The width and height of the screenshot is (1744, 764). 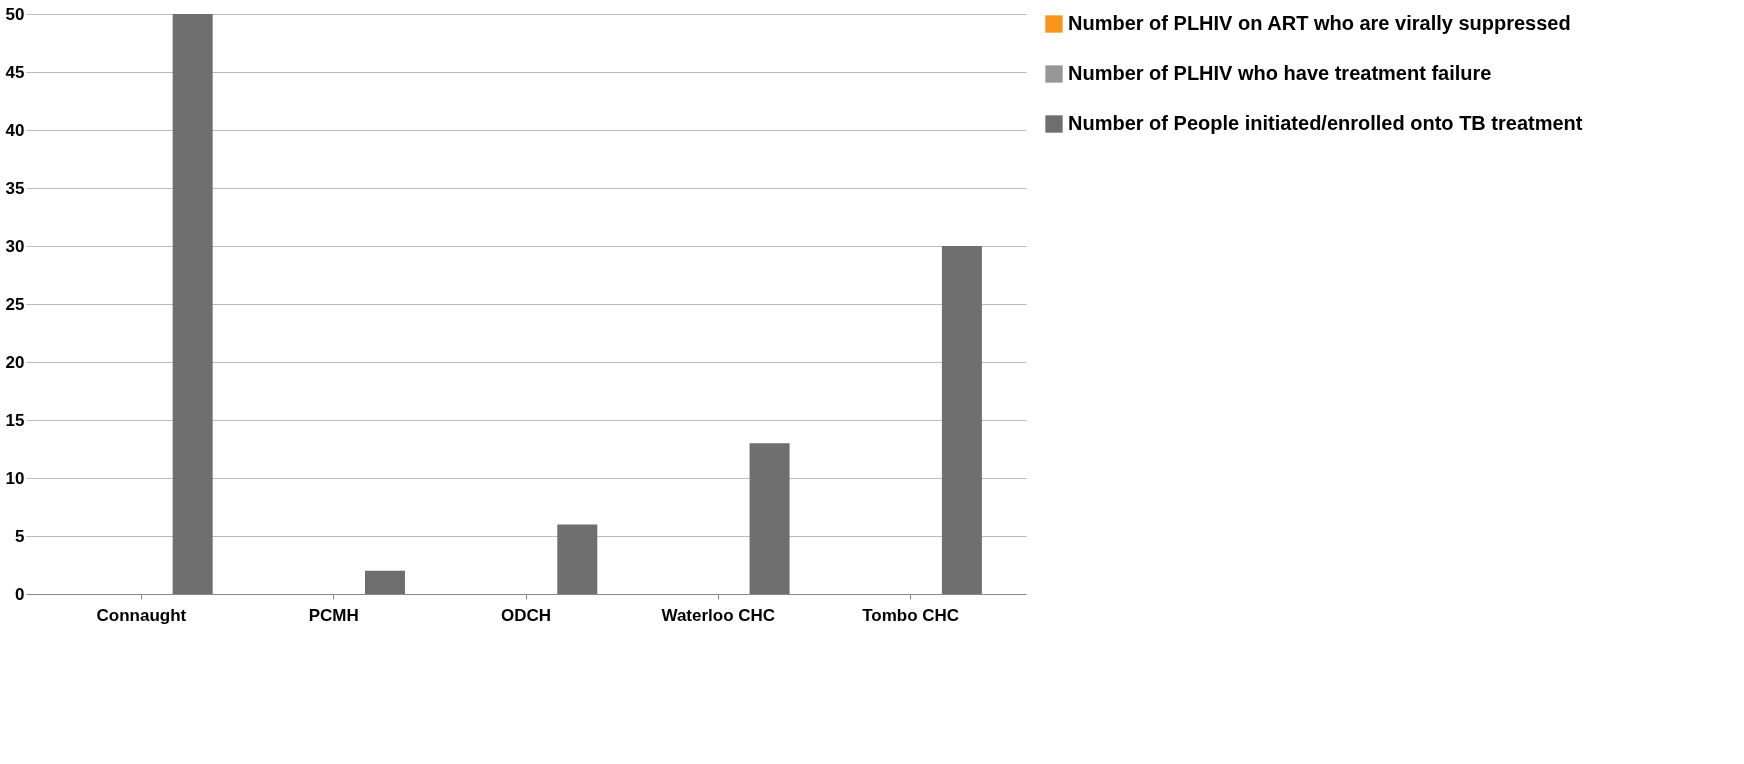 I want to click on y-tick-label: 50, so click(x=15, y=14).